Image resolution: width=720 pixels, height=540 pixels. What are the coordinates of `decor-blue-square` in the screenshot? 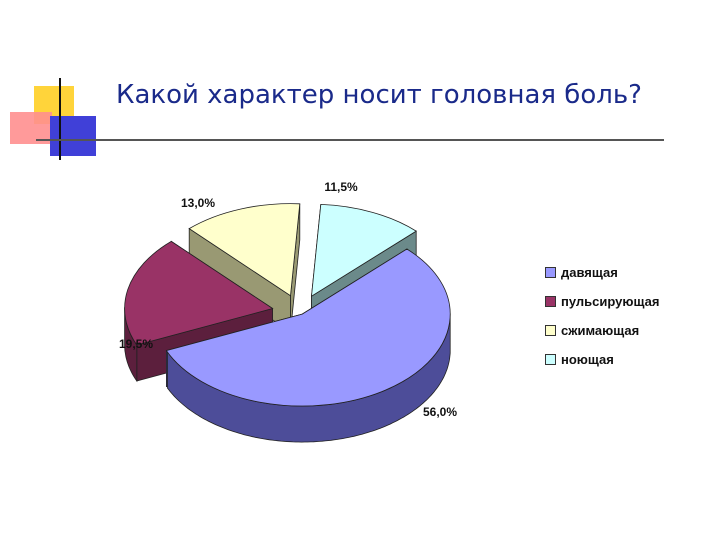 It's located at (73, 136).